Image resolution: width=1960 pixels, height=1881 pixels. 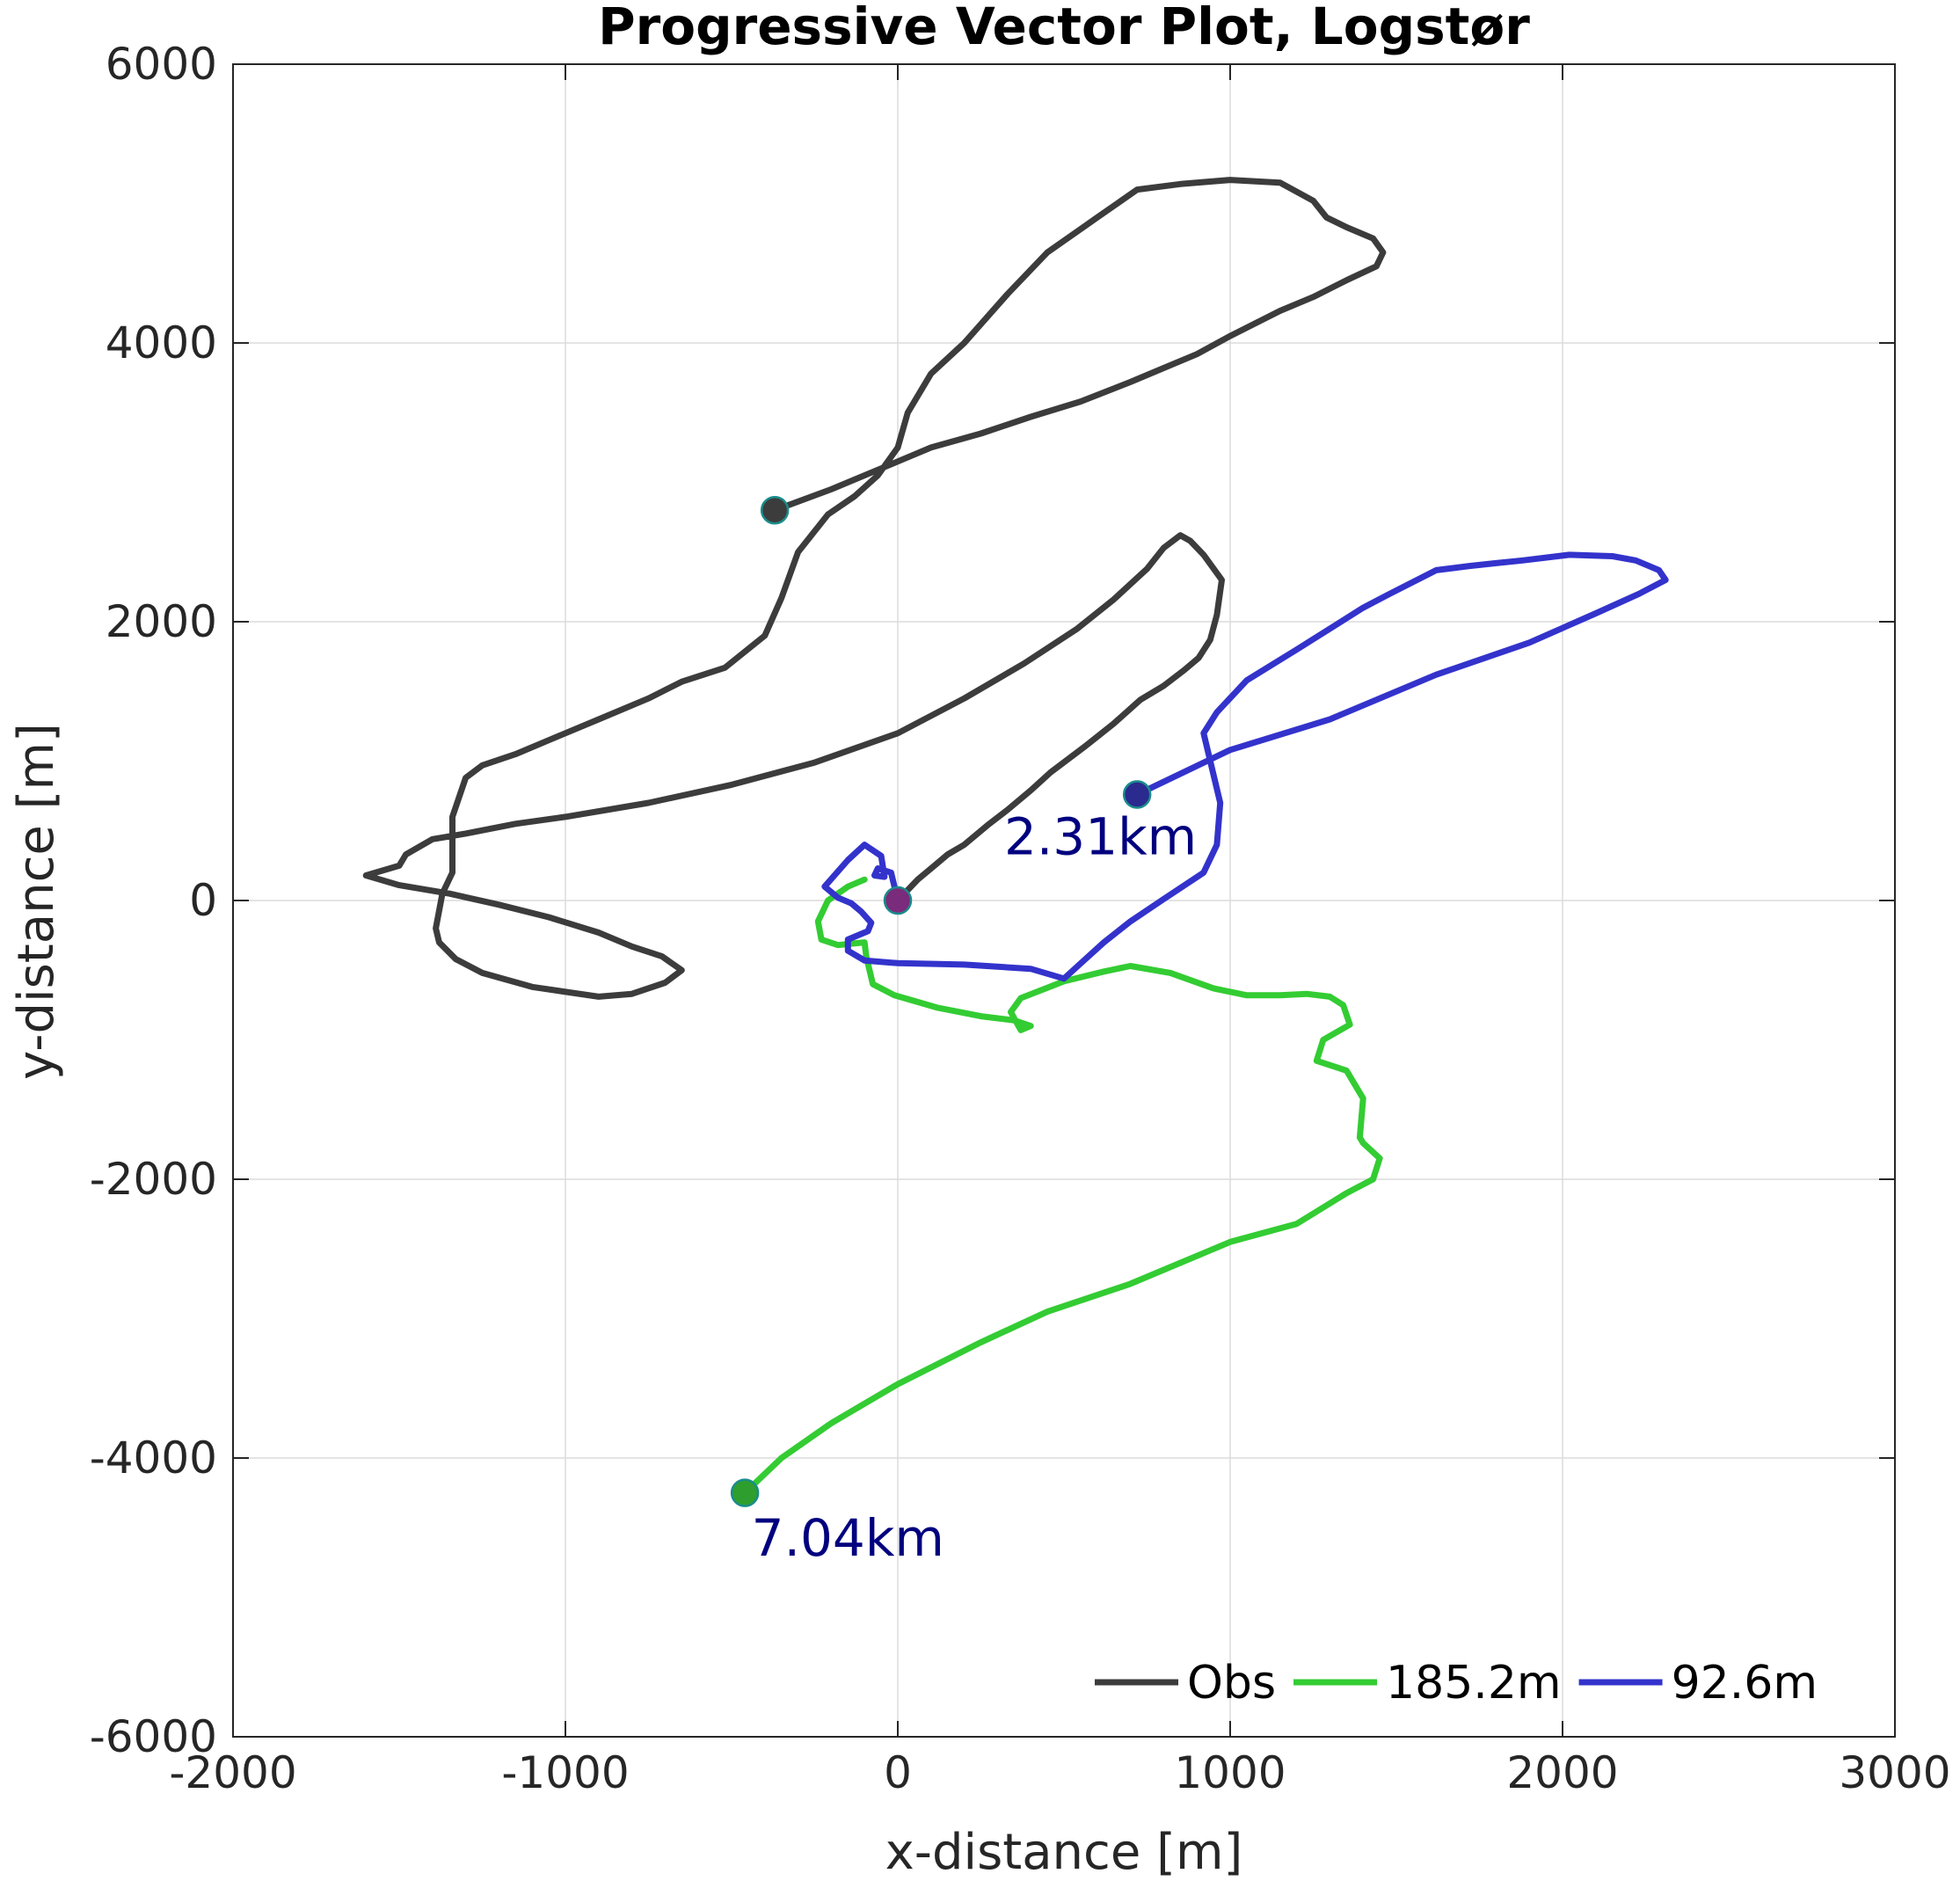 I want to click on series-line-185-2m, so click(x=1062, y=1186).